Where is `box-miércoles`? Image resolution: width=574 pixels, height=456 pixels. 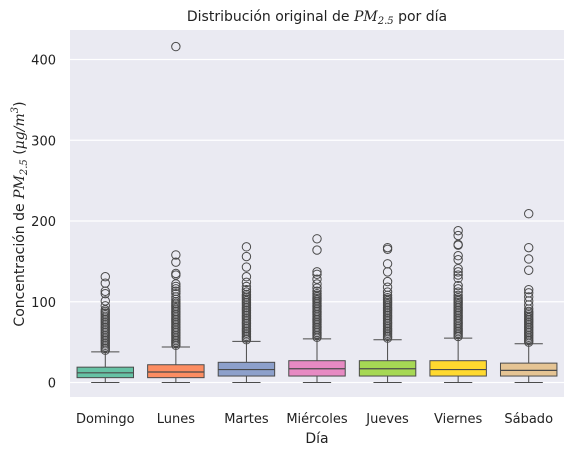
box-miércoles is located at coordinates (317, 308).